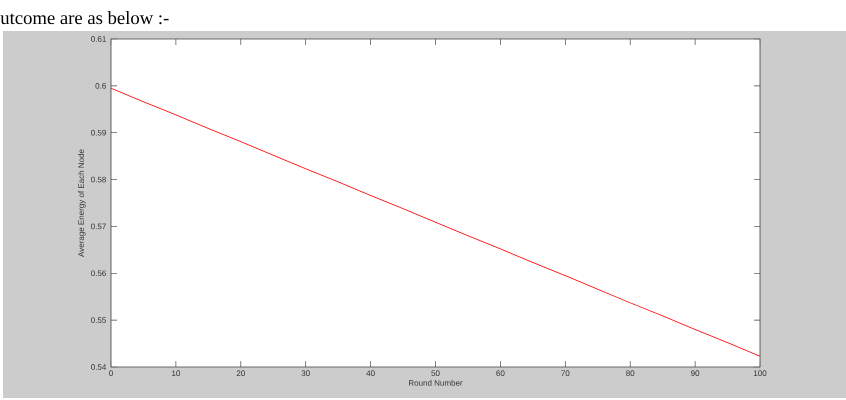 This screenshot has height=400, width=846. What do you see at coordinates (100, 86) in the screenshot?
I see `y-tick-label: 0.6` at bounding box center [100, 86].